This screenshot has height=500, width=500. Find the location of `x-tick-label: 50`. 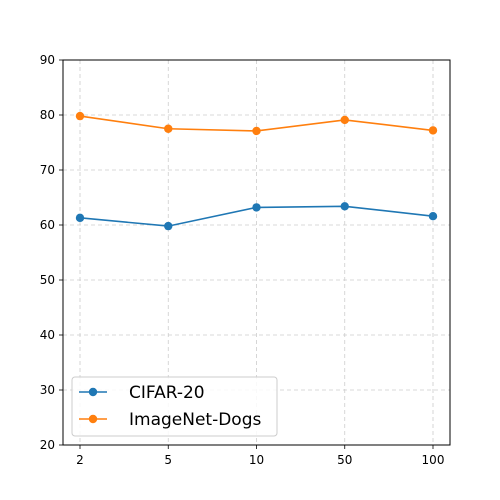

x-tick-label: 50 is located at coordinates (344, 460).